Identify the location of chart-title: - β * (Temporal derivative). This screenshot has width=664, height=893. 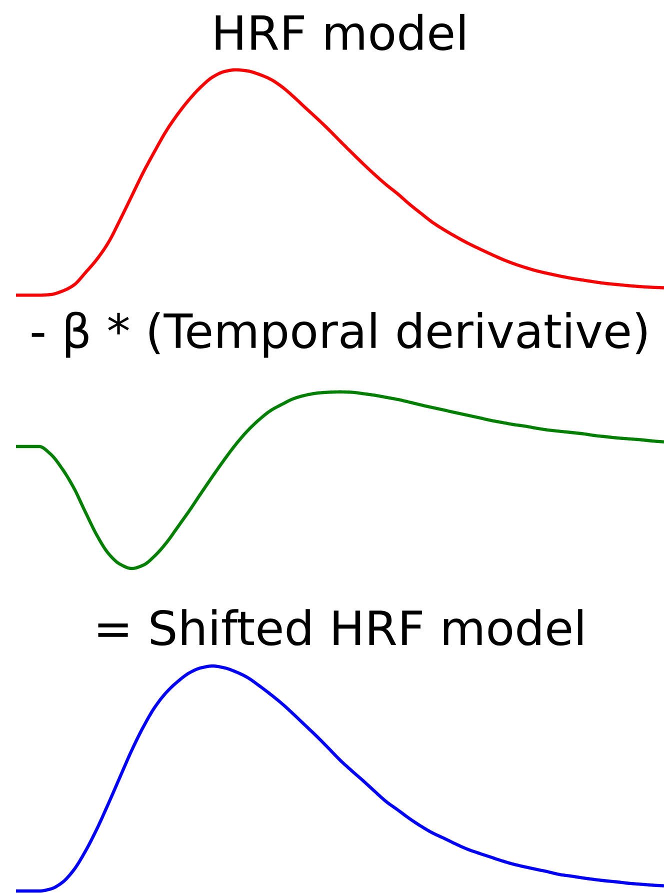
(339, 335).